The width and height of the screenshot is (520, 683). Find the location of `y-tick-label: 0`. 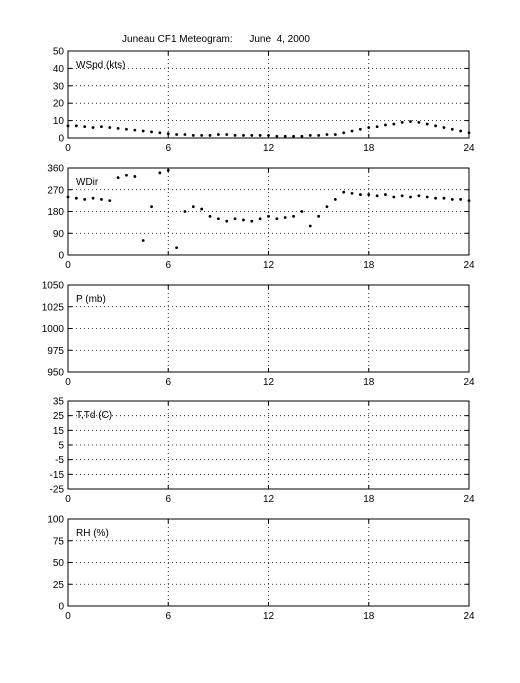

y-tick-label: 0 is located at coordinates (61, 607).